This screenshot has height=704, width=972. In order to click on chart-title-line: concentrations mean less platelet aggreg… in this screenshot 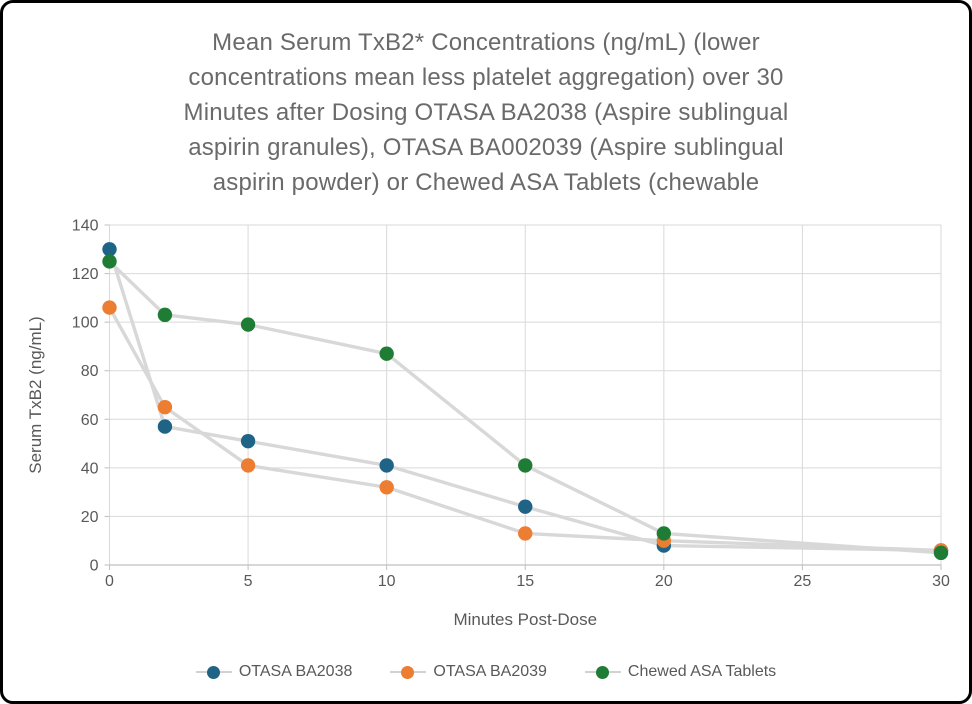, I will do `click(486, 77)`.